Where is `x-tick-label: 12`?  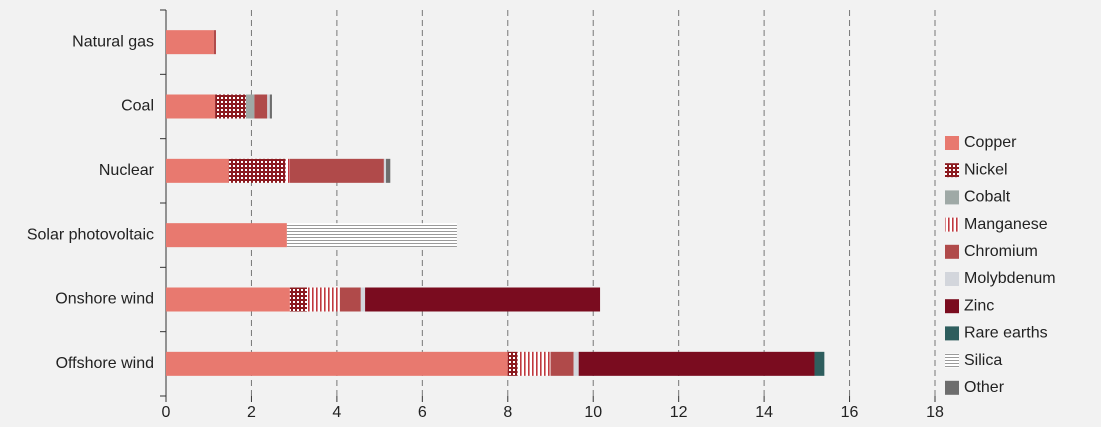
x-tick-label: 12 is located at coordinates (679, 412).